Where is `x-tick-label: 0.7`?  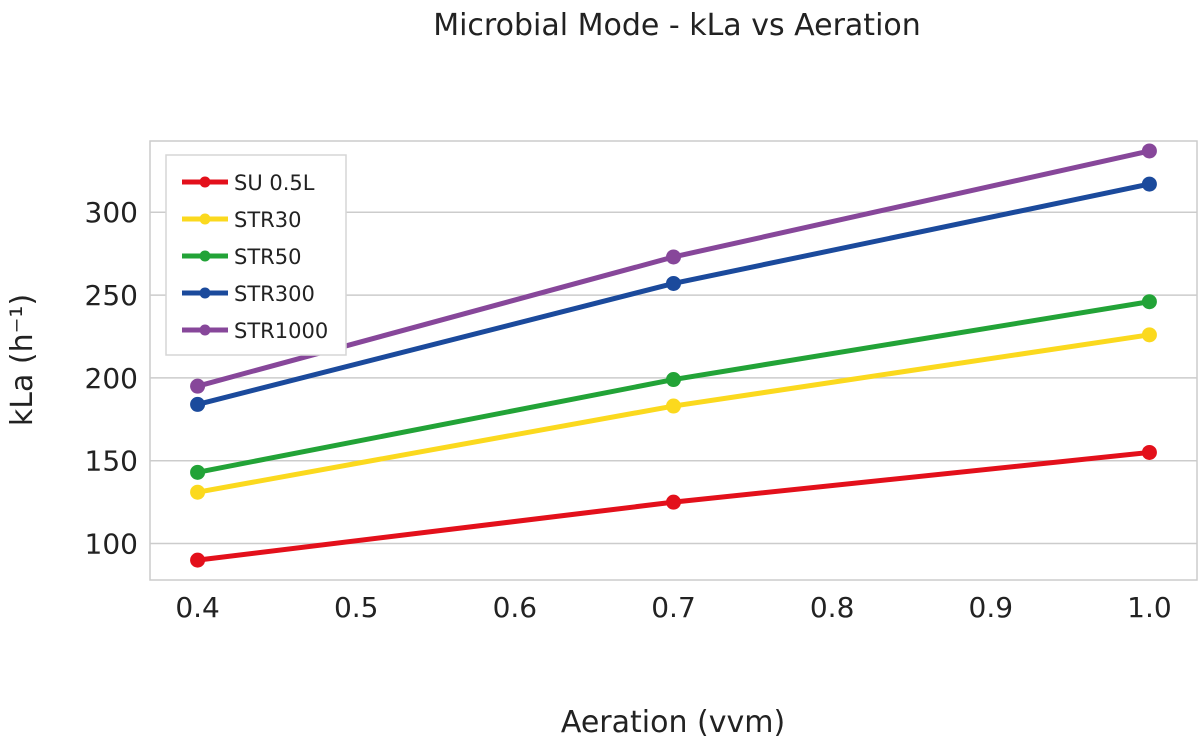
x-tick-label: 0.7 is located at coordinates (673, 607).